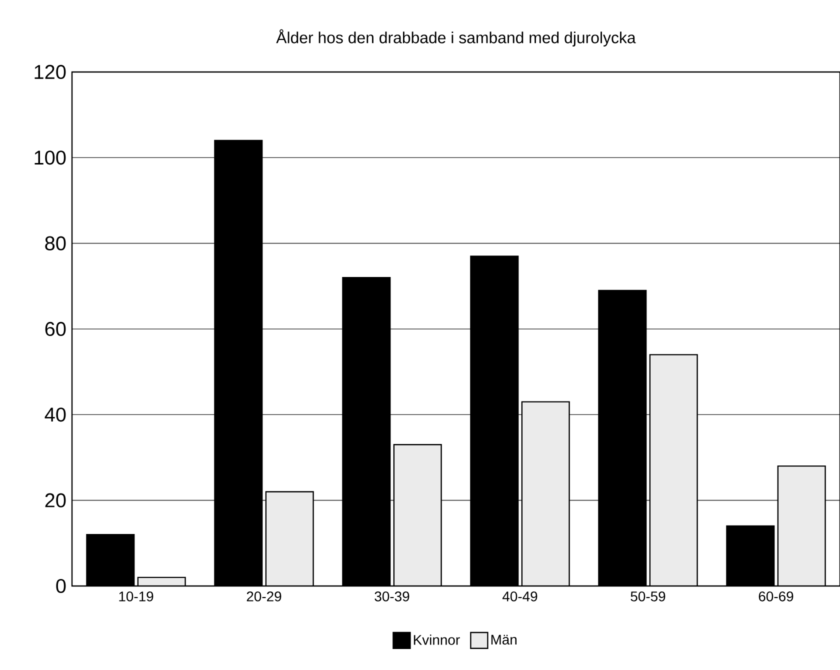  I want to click on x-tick-label: 10-19, so click(136, 596).